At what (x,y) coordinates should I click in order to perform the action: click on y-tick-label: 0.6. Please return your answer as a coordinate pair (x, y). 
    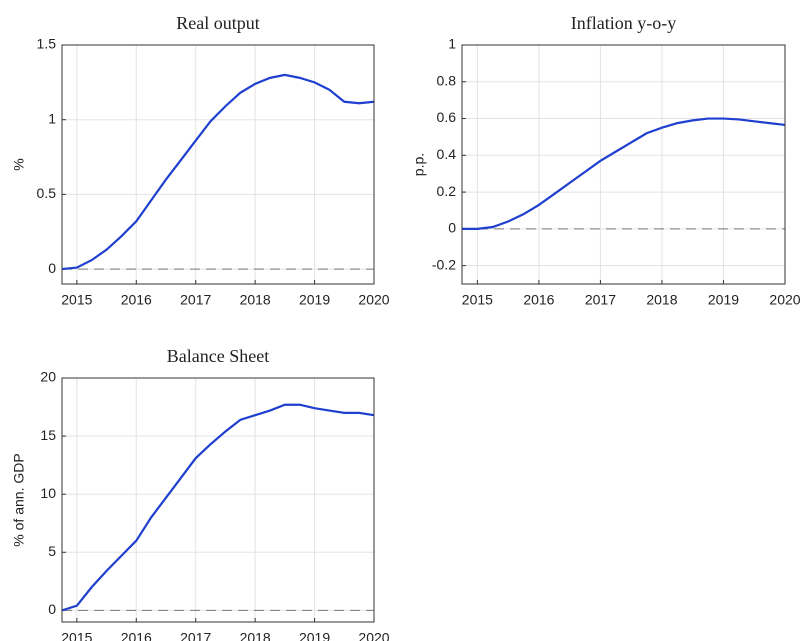
    Looking at the image, I should click on (447, 117).